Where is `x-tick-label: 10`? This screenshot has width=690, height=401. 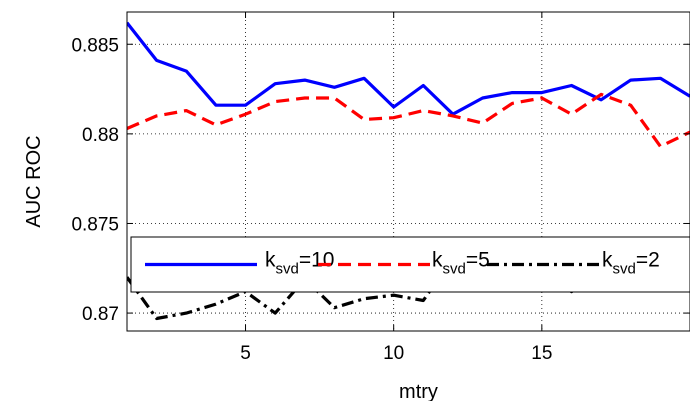
x-tick-label: 10 is located at coordinates (393, 353).